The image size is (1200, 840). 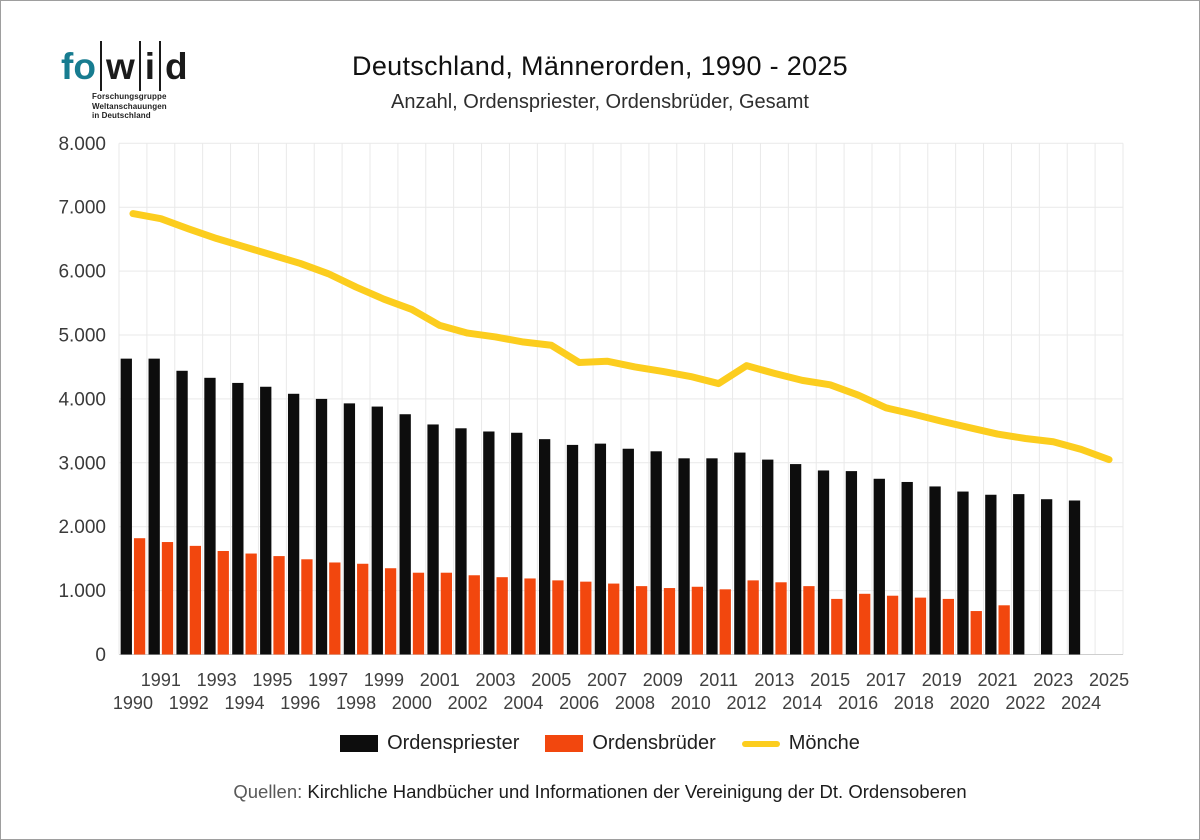 I want to click on ordensbrueder-swatch-icon, so click(x=564, y=743).